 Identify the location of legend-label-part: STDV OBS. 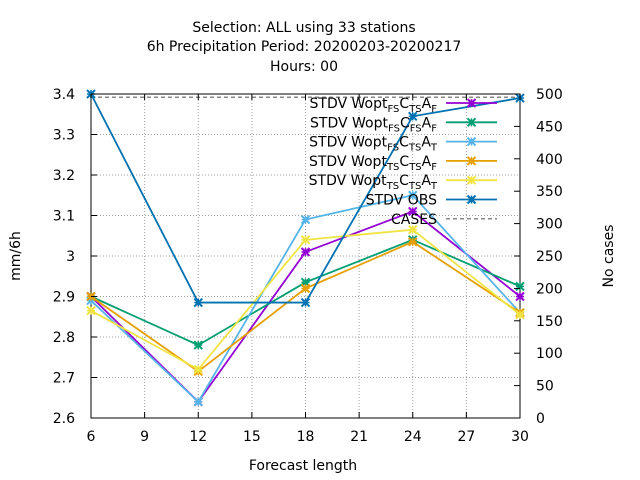
(401, 201).